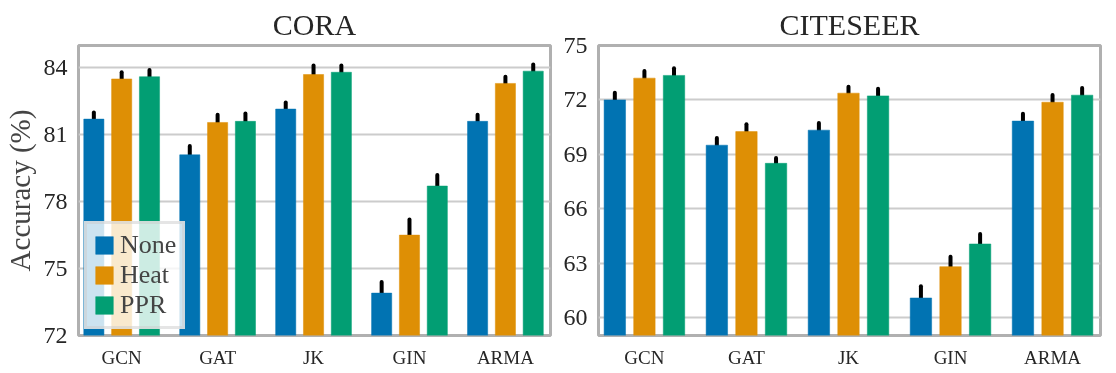 This screenshot has width=1116, height=373. Describe the element at coordinates (849, 24) in the screenshot. I see `chart-title: CITESEER` at that location.